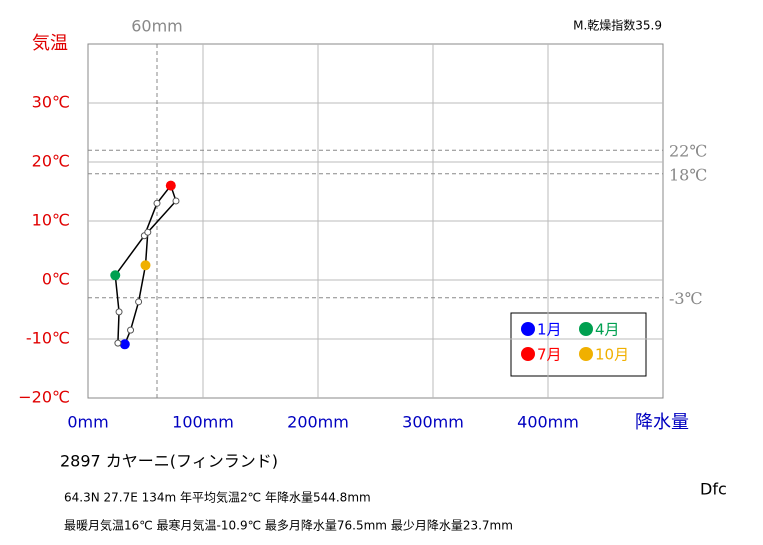 Image resolution: width=763 pixels, height=545 pixels. What do you see at coordinates (662, 422) in the screenshot?
I see `x-axis-label: 降水量` at bounding box center [662, 422].